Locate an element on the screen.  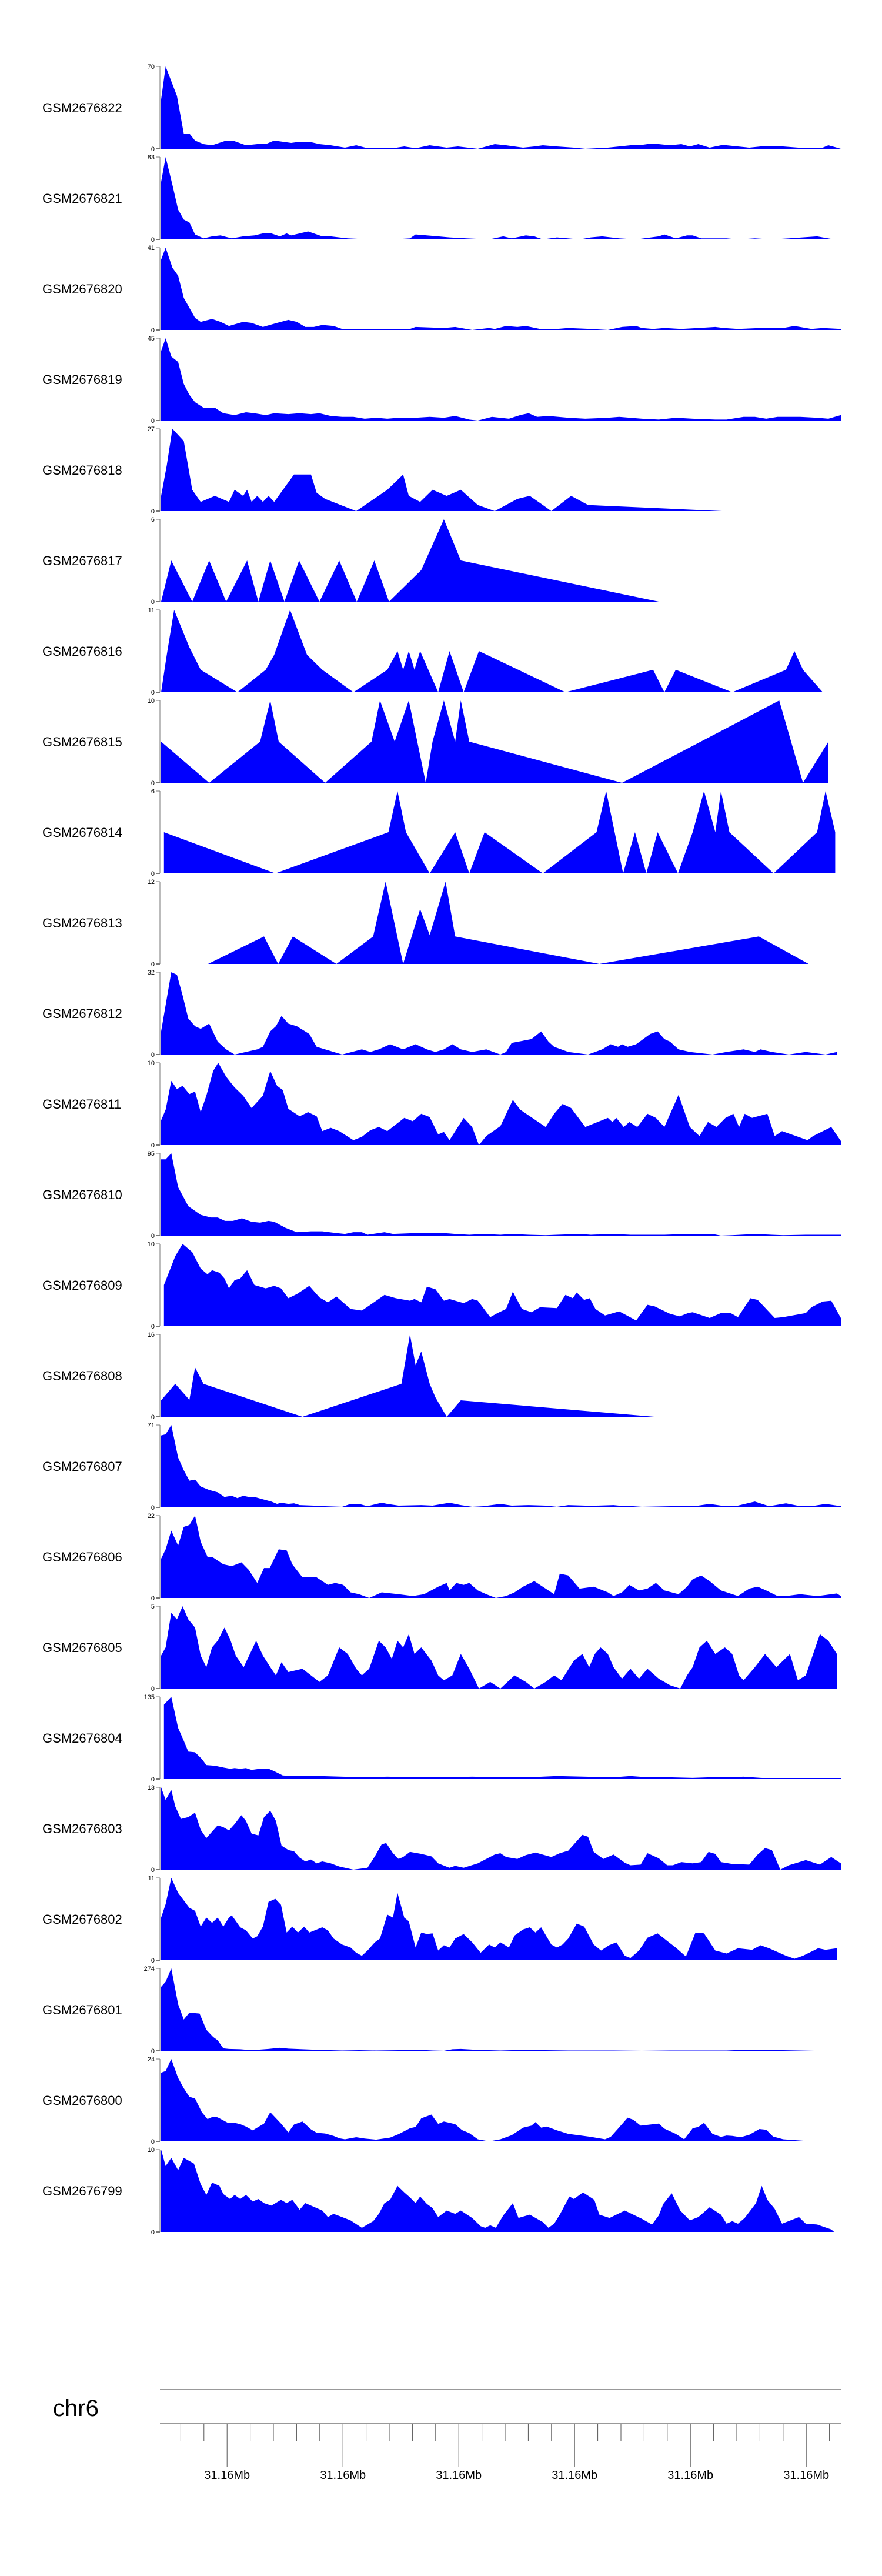
track-label: GSM2676806 is located at coordinates (82, 1557).